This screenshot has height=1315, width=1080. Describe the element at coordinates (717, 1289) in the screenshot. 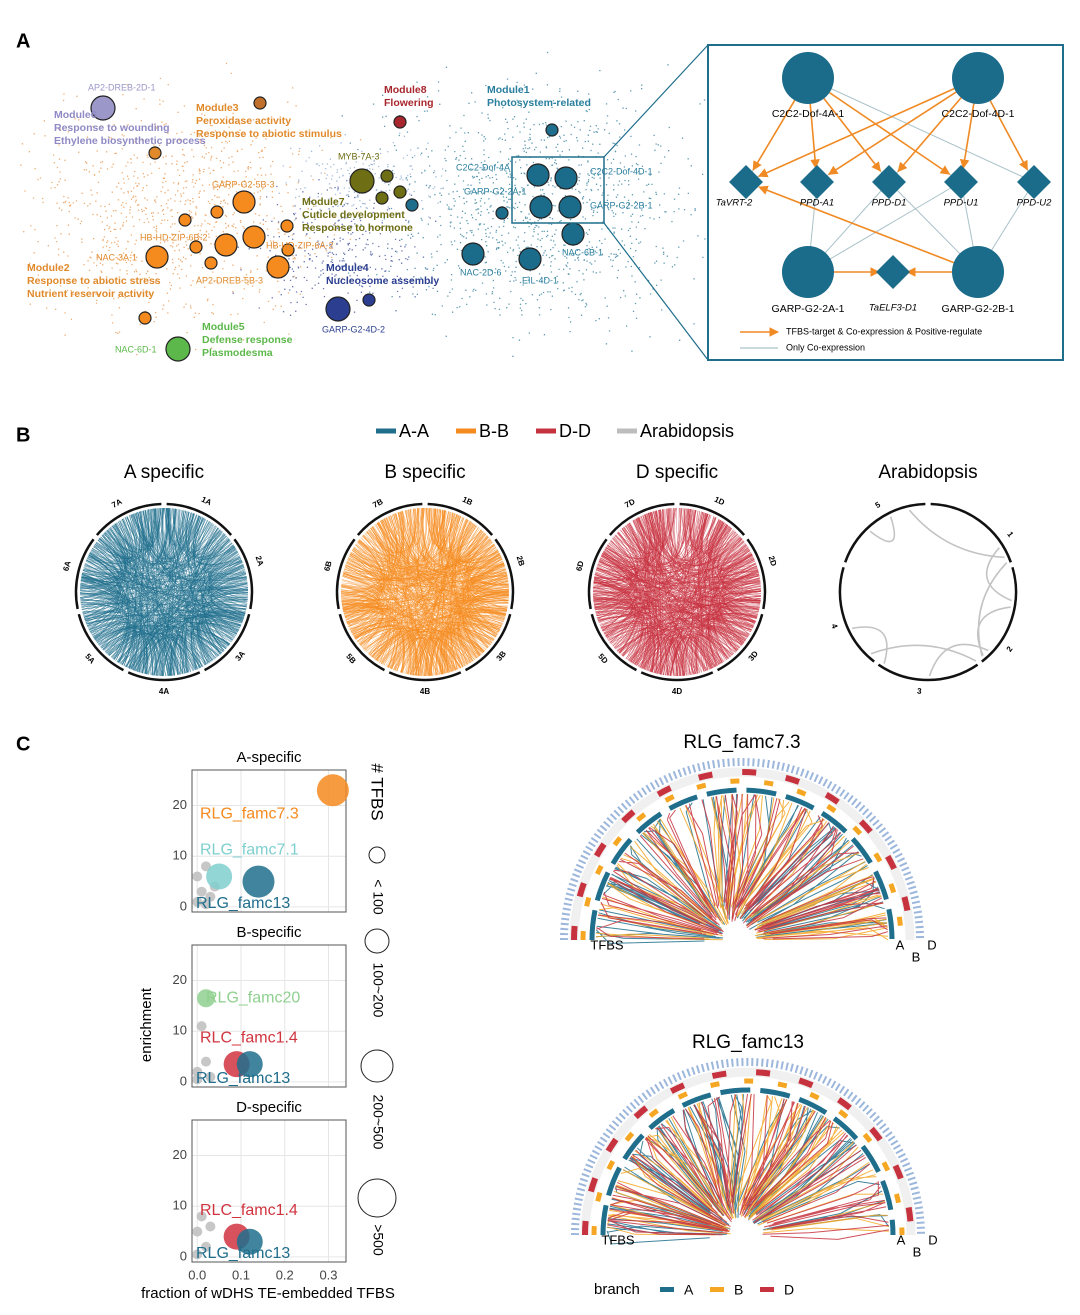

I see `legend-swatch` at that location.